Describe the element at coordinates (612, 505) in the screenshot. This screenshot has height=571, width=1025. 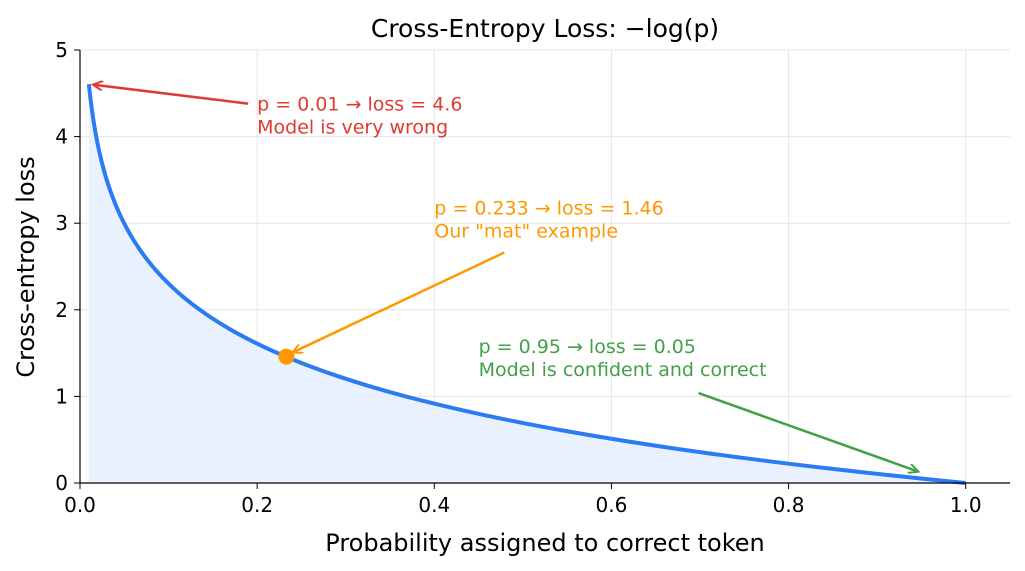
I see `x-tick-label: 0.6` at that location.